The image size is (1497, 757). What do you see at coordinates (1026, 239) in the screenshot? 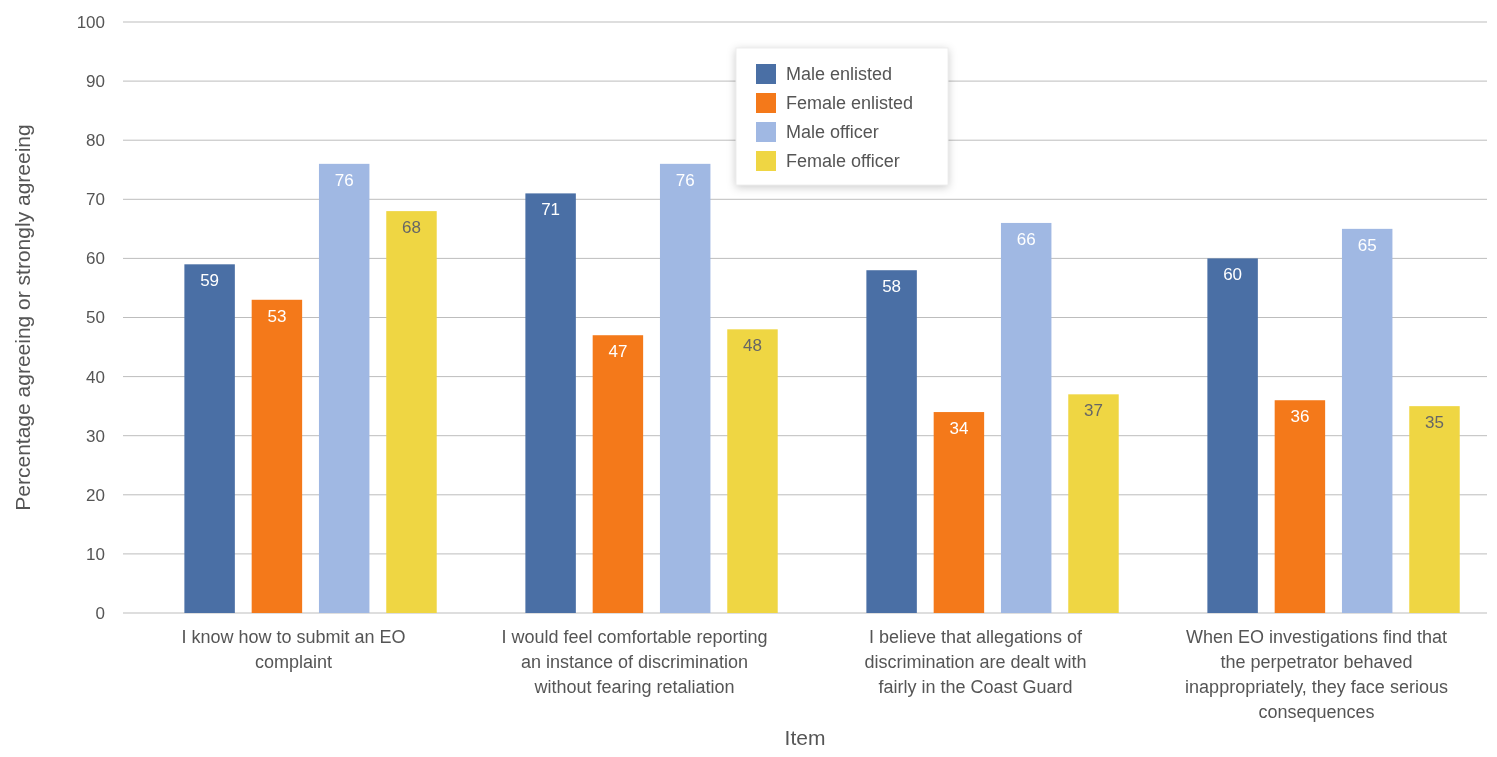
I see `data-label: 66` at bounding box center [1026, 239].